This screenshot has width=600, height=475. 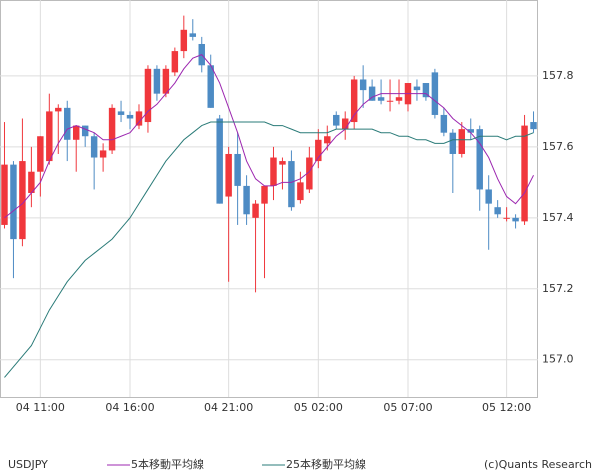 What do you see at coordinates (558, 288) in the screenshot?
I see `y-tick-label: 157.2` at bounding box center [558, 288].